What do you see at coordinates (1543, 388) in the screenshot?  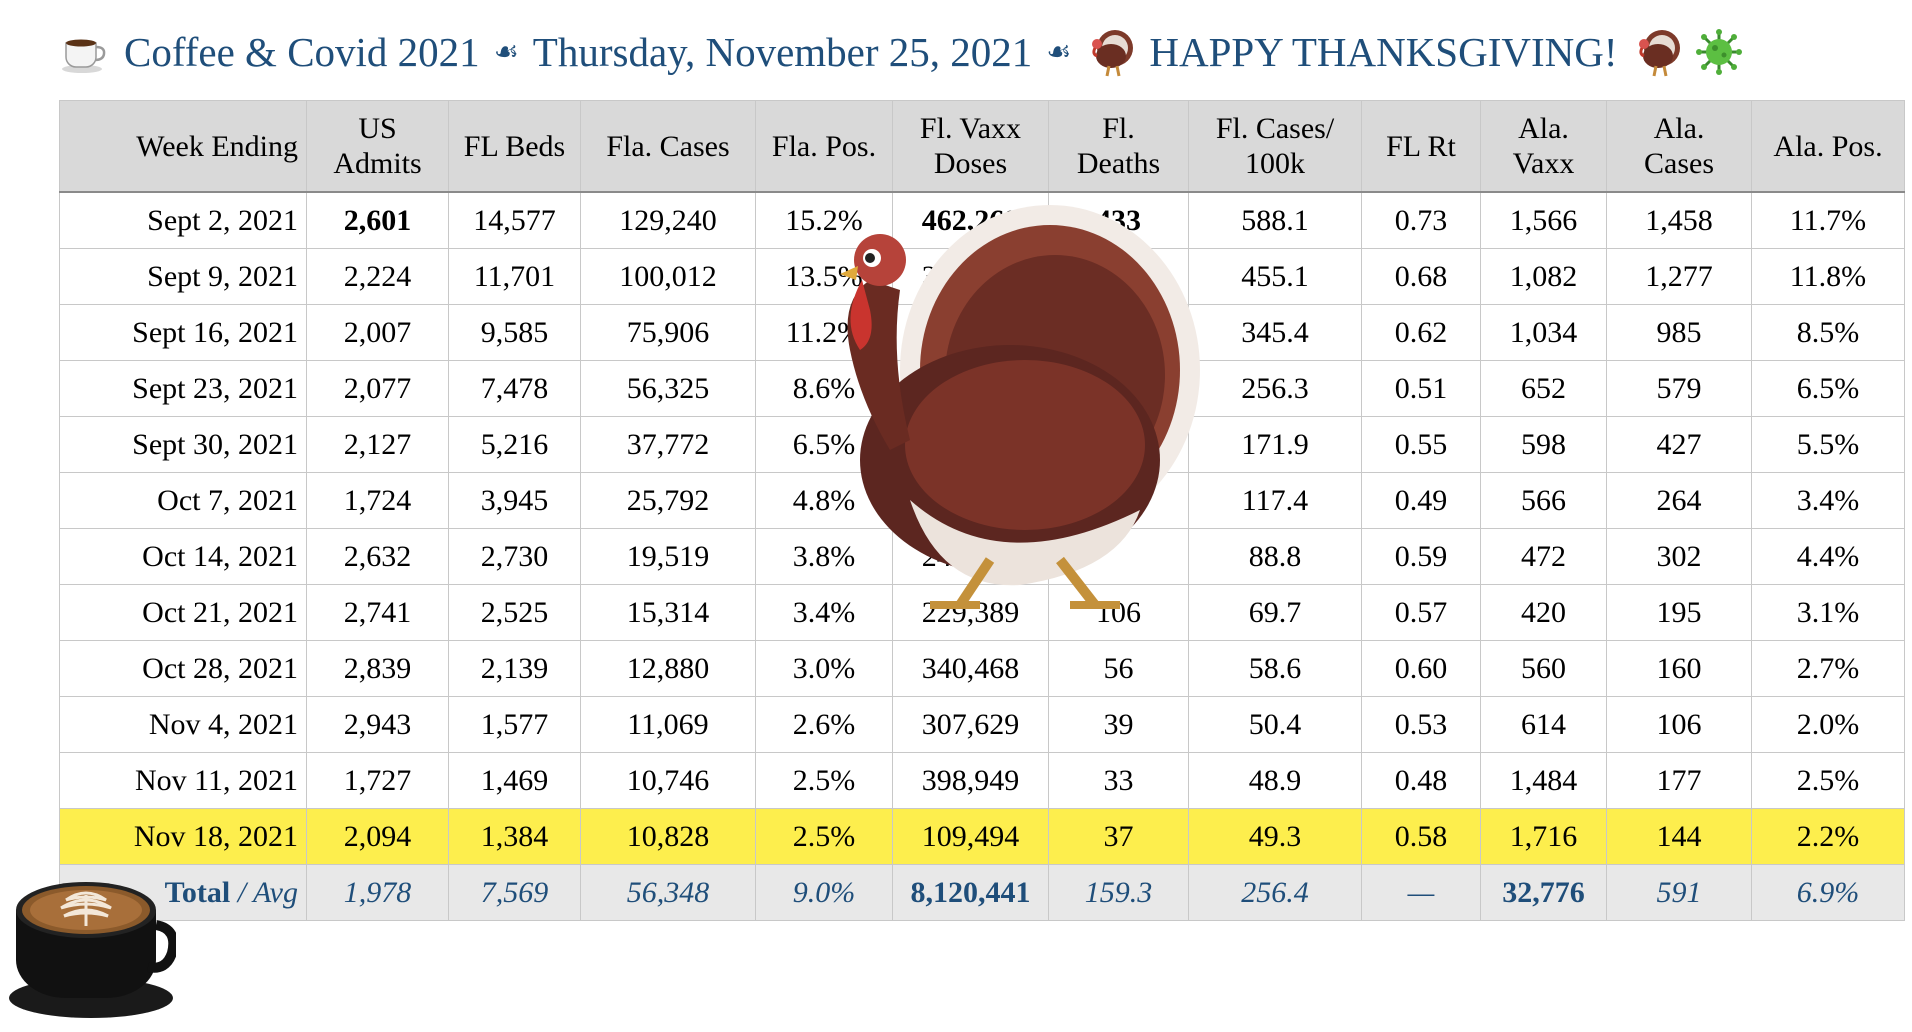 I see `cell-ala-vaxx: 652` at bounding box center [1543, 388].